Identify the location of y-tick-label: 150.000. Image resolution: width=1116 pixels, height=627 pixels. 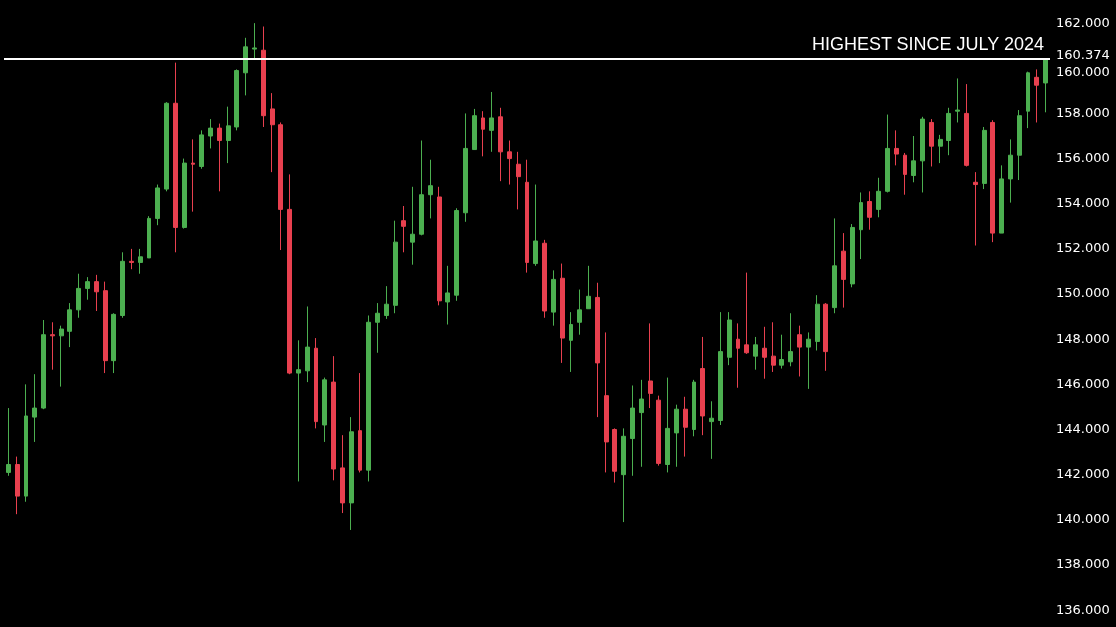
(1083, 293).